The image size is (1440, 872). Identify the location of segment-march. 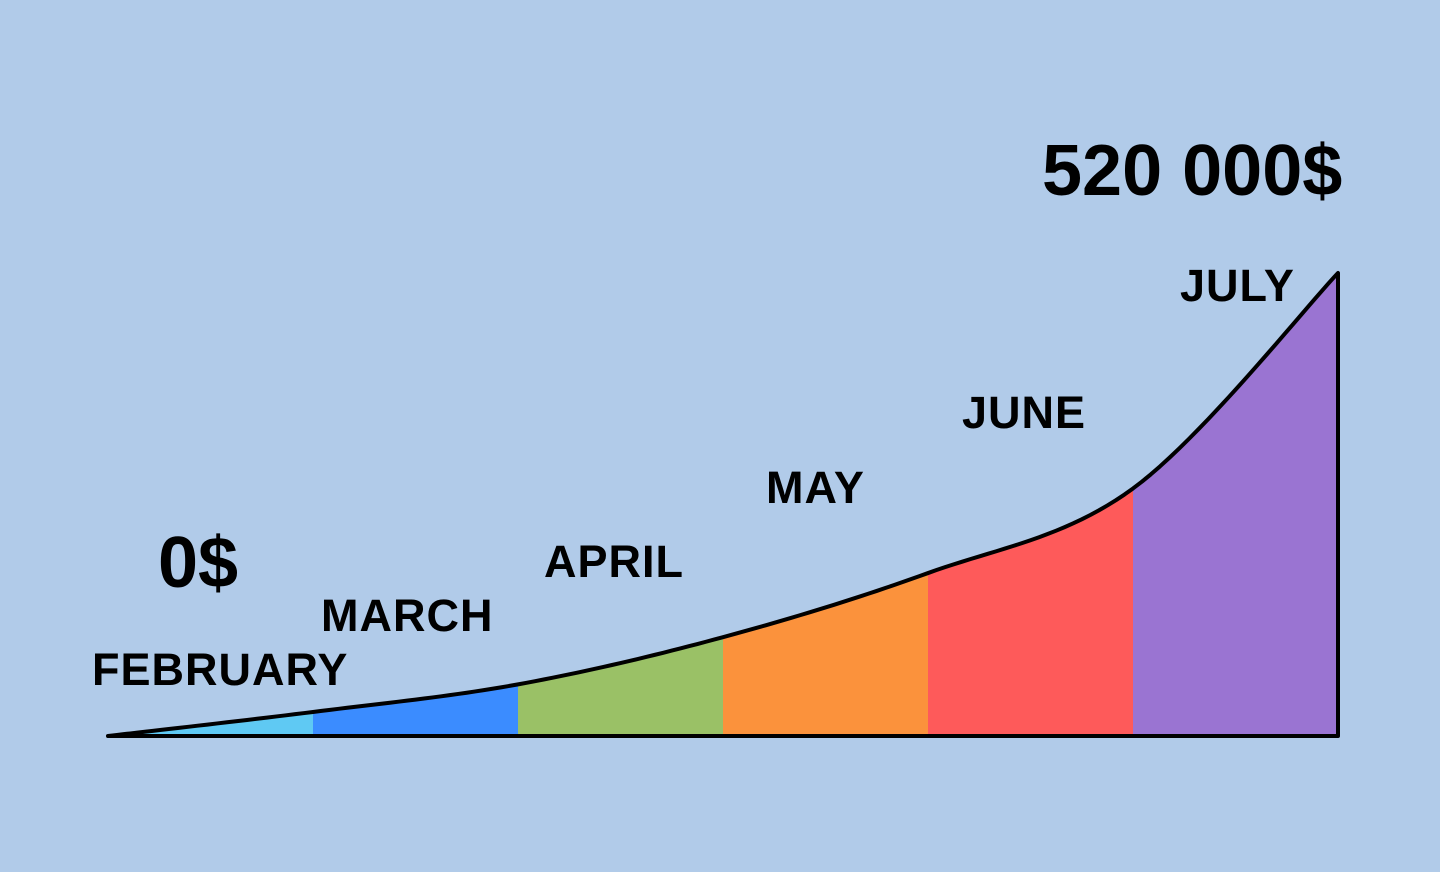
(415, 710).